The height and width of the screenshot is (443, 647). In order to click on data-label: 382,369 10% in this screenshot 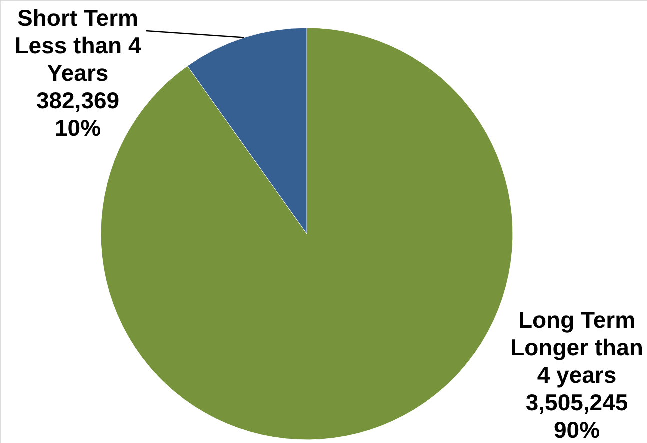, I will do `click(78, 114)`.